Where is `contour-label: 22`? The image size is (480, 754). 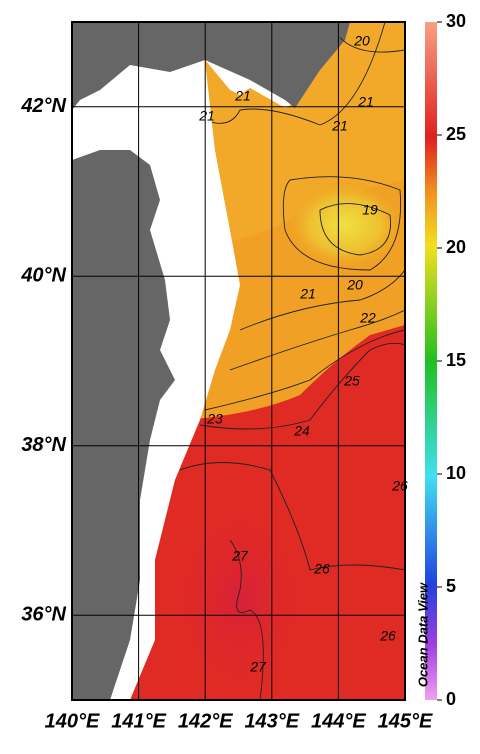 contour-label: 22 is located at coordinates (367, 318).